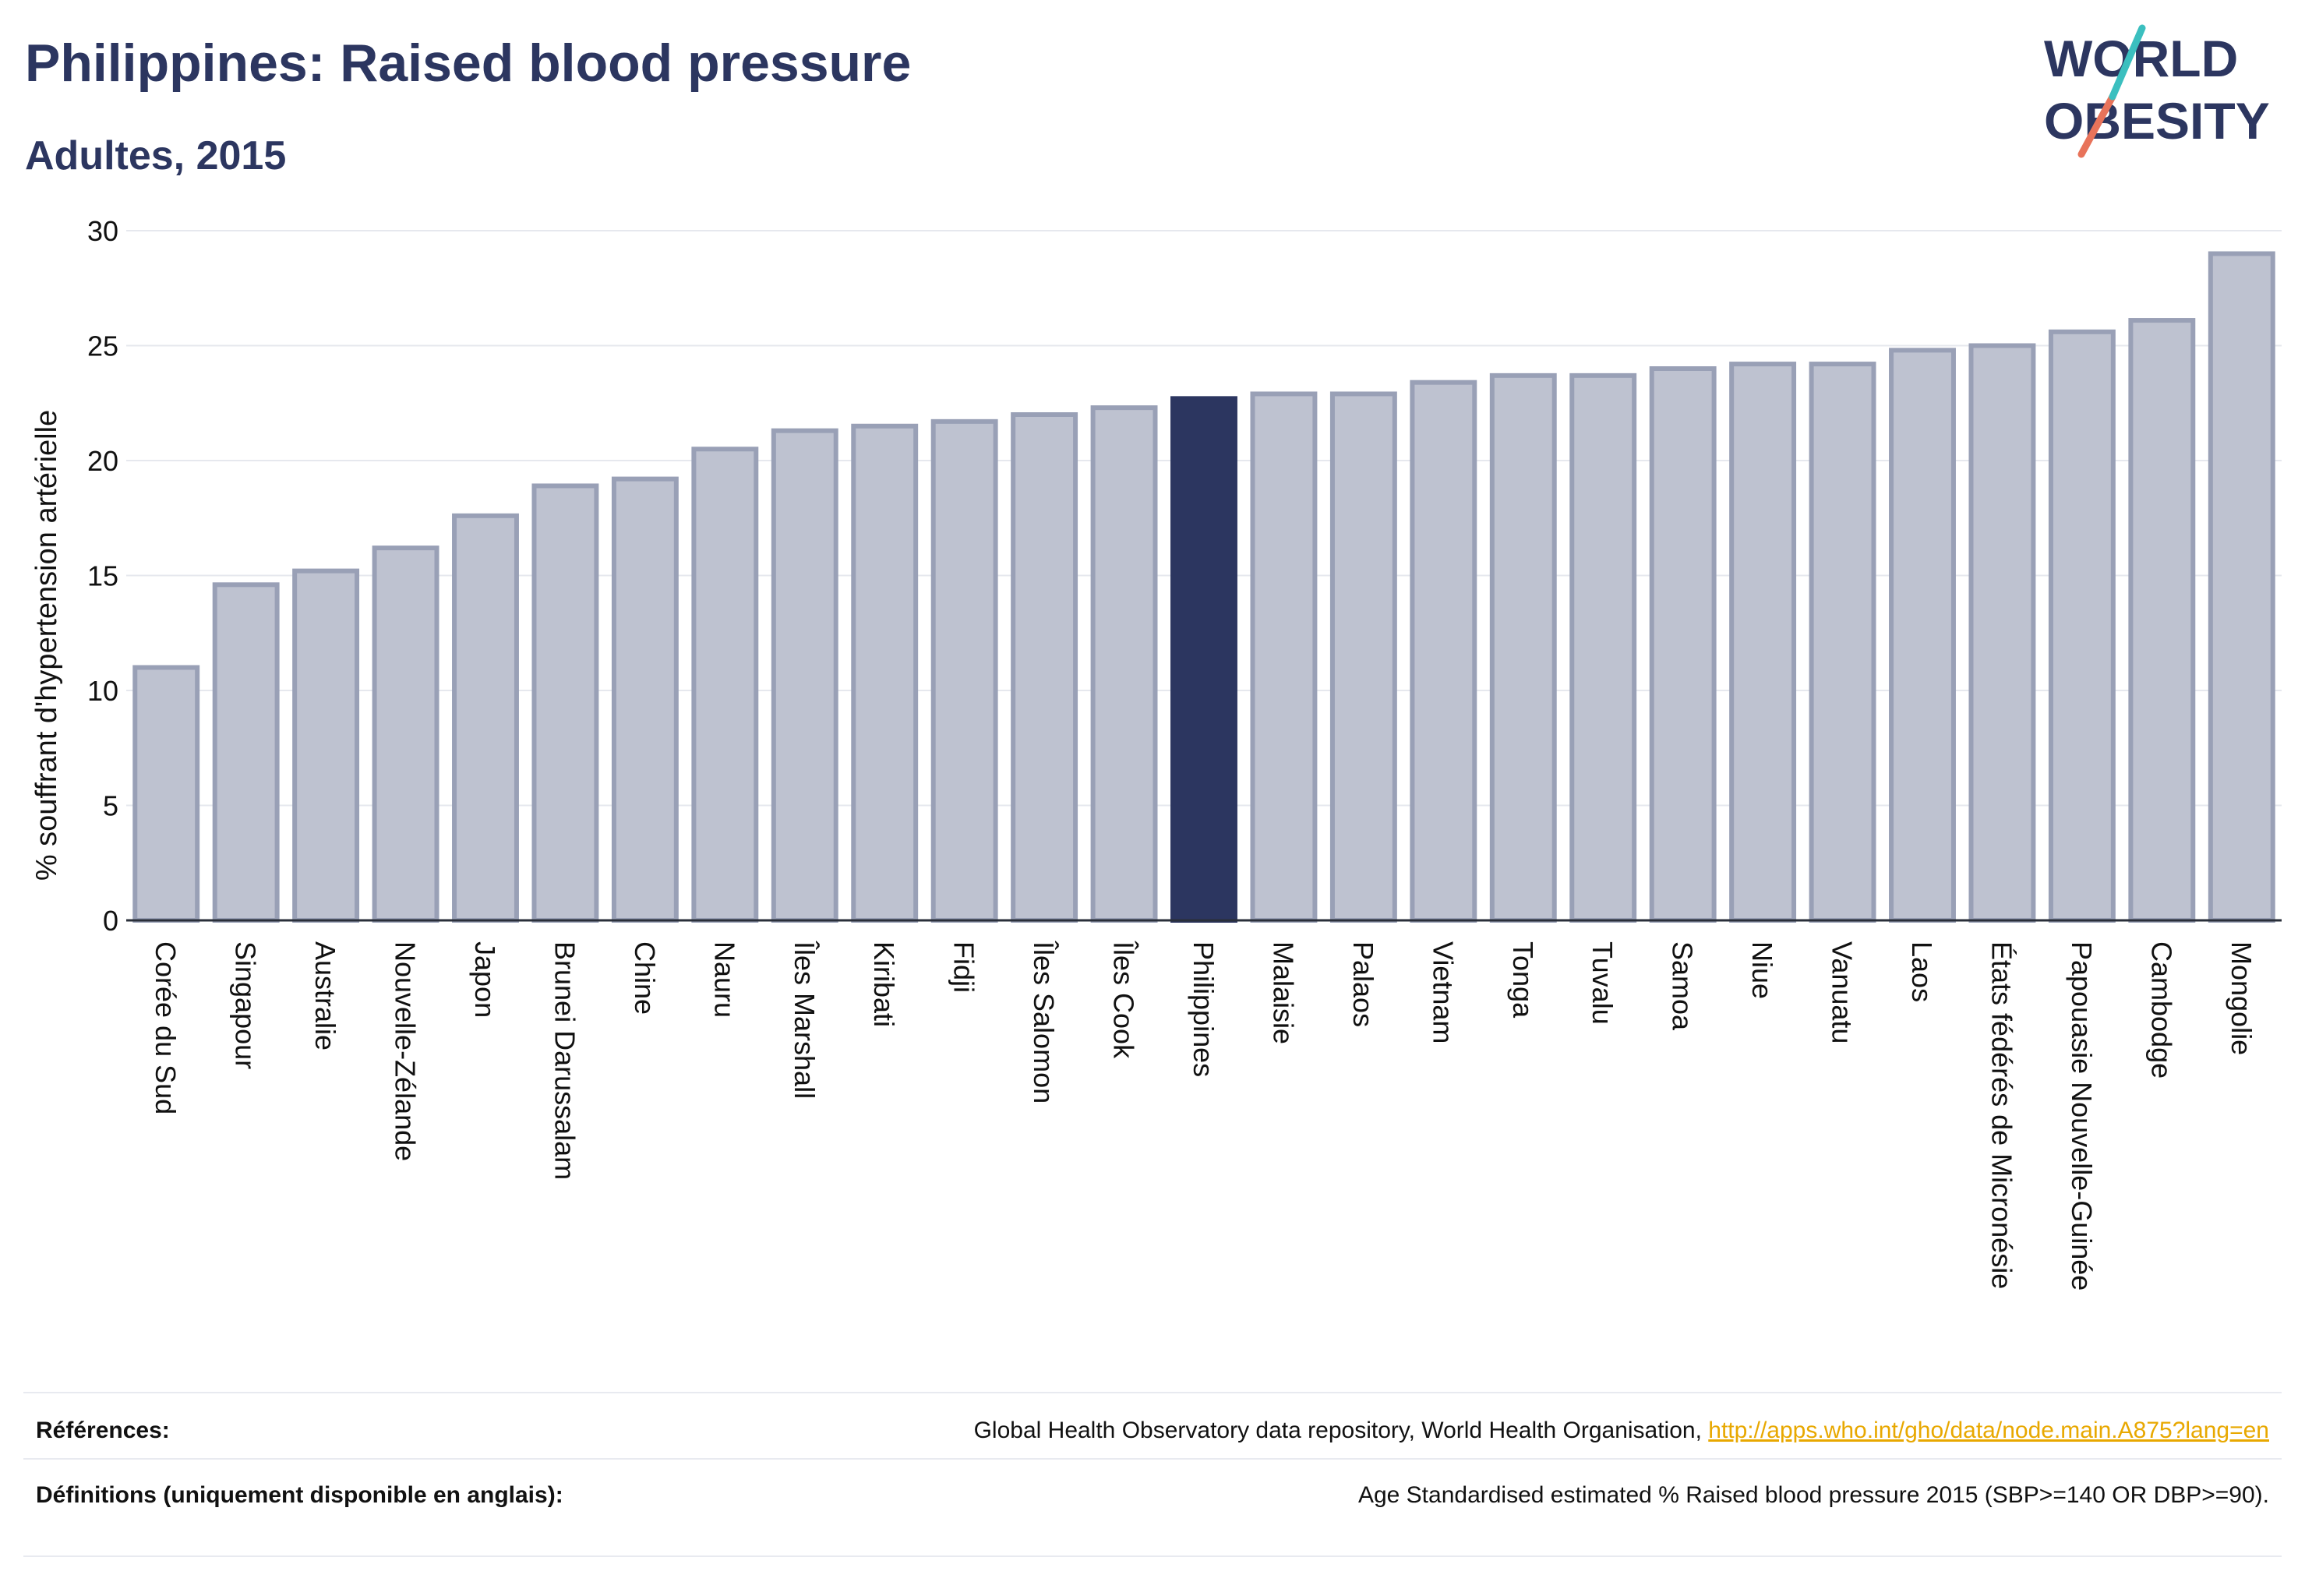 This screenshot has width=2305, height=1596. I want to click on x-tick-label: Laos, so click(1922, 971).